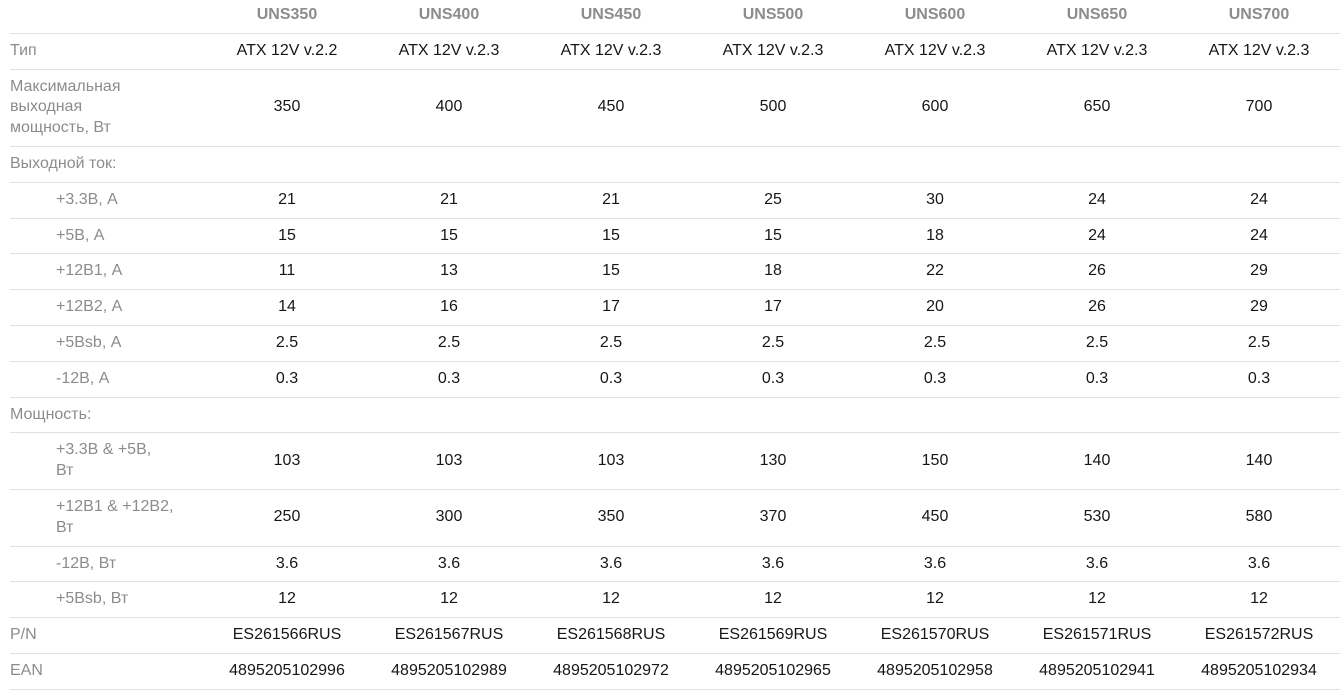 The image size is (1340, 697). What do you see at coordinates (89, 342) in the screenshot?
I see `row-label: +5Bsb, А` at bounding box center [89, 342].